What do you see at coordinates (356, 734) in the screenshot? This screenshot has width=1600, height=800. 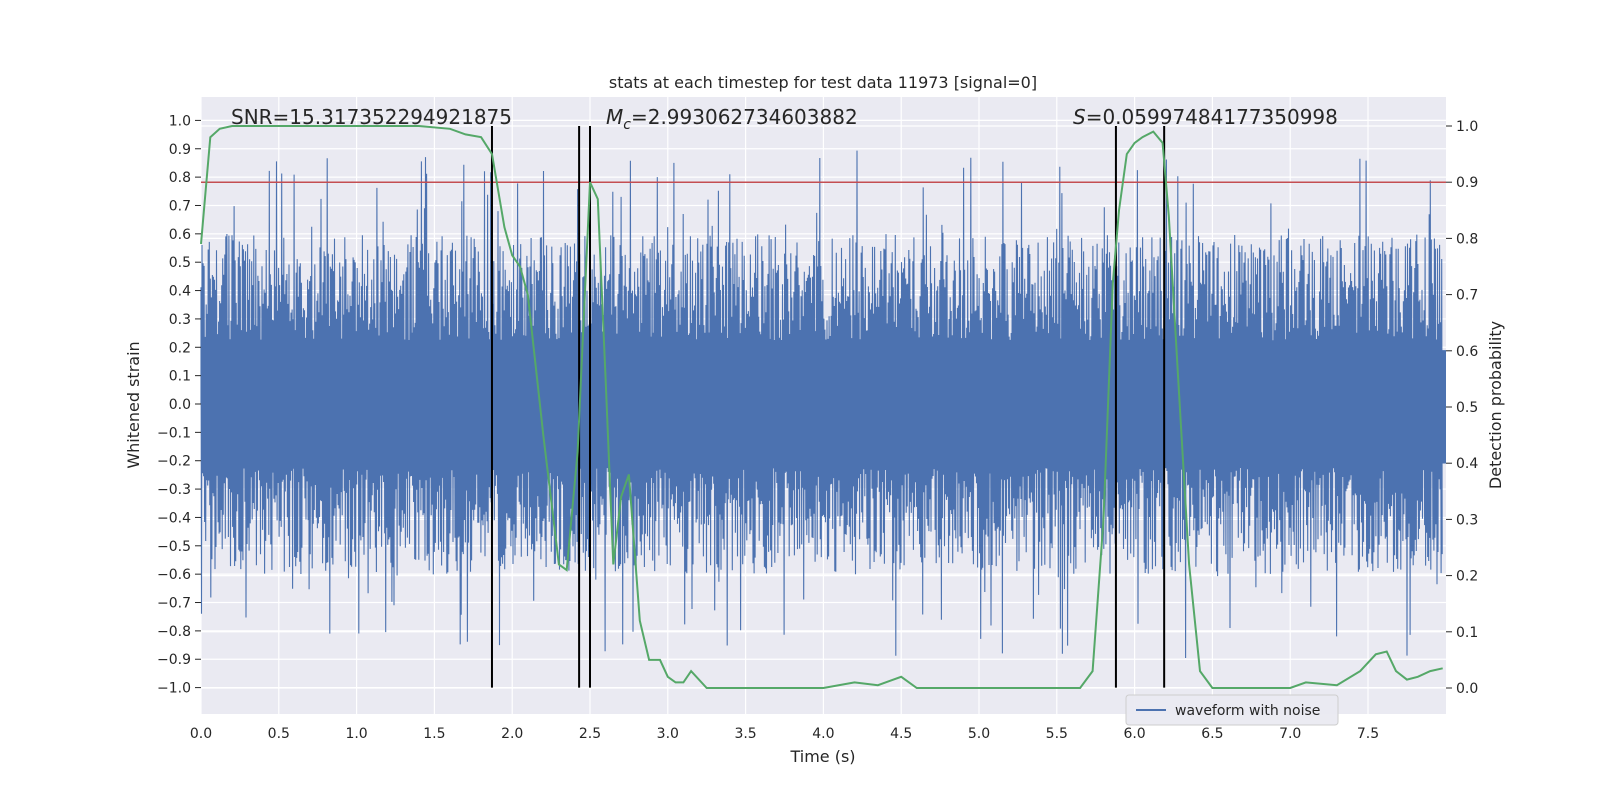 I see `x-tick-label: 1.0` at bounding box center [356, 734].